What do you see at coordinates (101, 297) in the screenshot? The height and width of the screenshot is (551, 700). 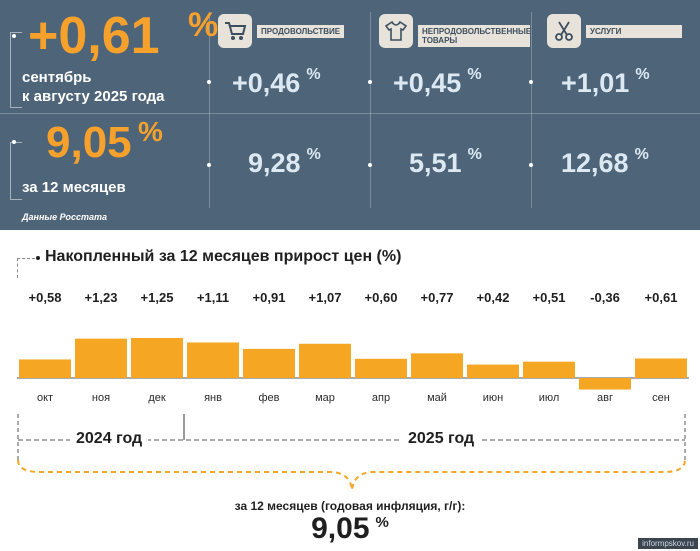 I see `value-label-ноя: +1,23` at bounding box center [101, 297].